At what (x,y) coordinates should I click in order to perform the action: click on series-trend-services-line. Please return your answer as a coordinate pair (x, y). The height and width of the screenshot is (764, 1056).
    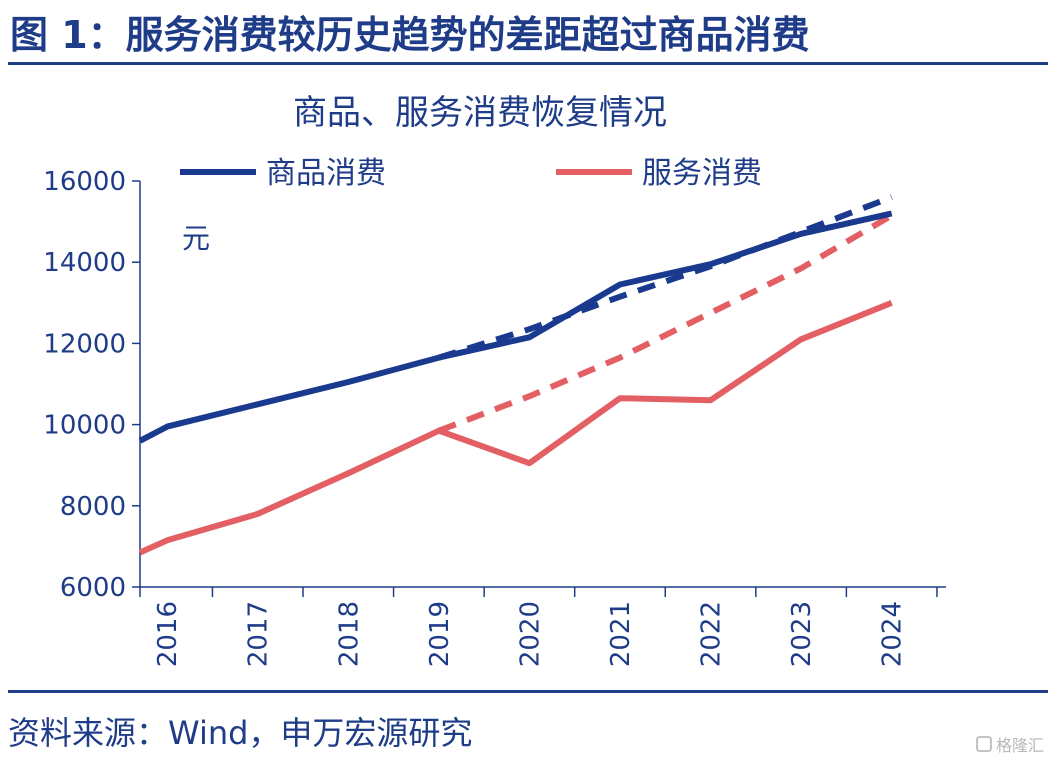
    Looking at the image, I should click on (665, 323).